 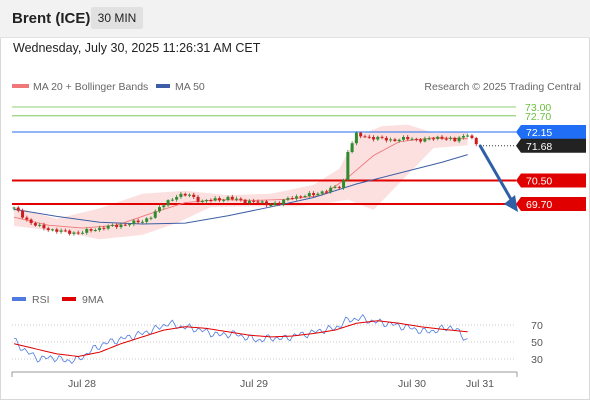 I want to click on support-level-label: 70.50, so click(x=539, y=181).